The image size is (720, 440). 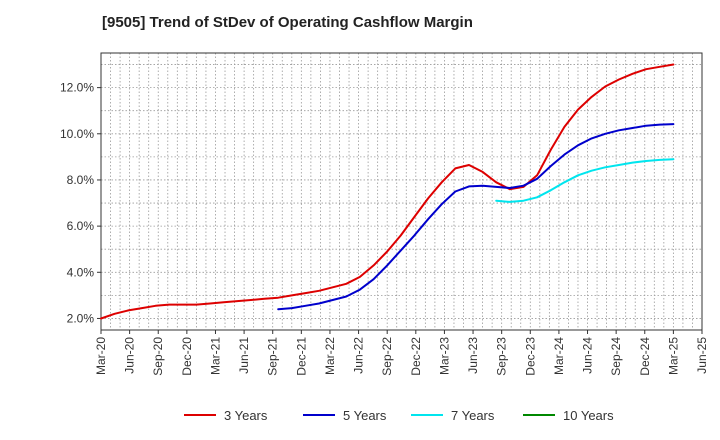 I want to click on legend: 3 Years 5 Years 7 Years 10 Years, so click(x=399, y=415).